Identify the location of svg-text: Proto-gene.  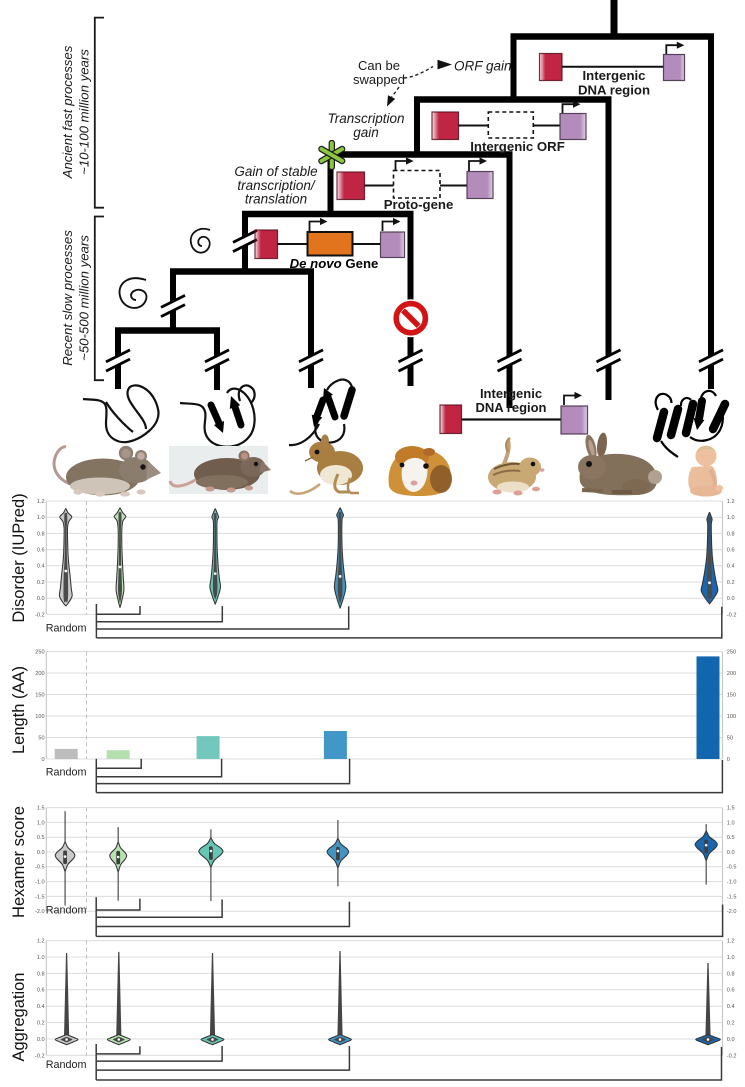
(419, 204).